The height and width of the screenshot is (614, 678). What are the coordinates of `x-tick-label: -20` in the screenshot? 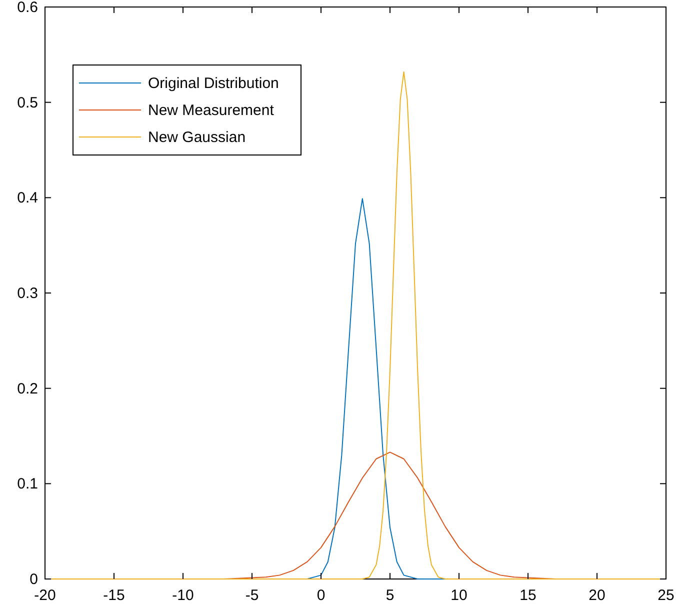 It's located at (45, 595).